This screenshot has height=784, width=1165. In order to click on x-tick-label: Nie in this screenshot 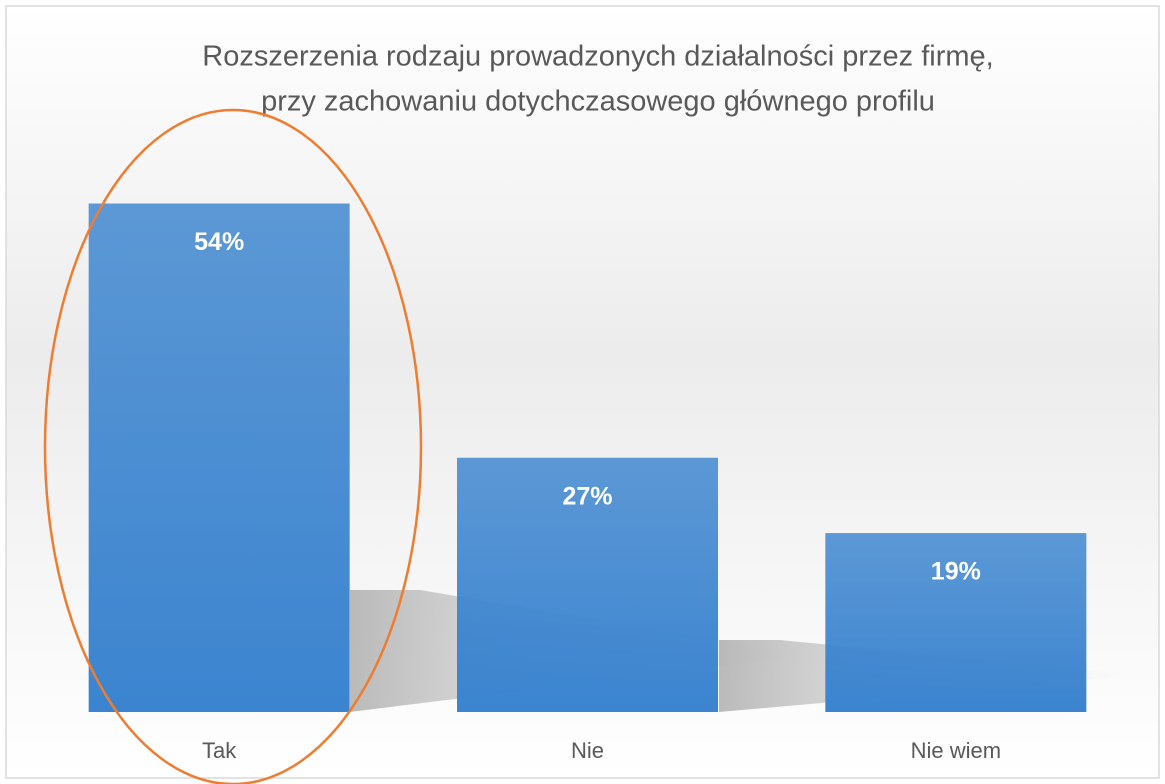, I will do `click(587, 750)`.